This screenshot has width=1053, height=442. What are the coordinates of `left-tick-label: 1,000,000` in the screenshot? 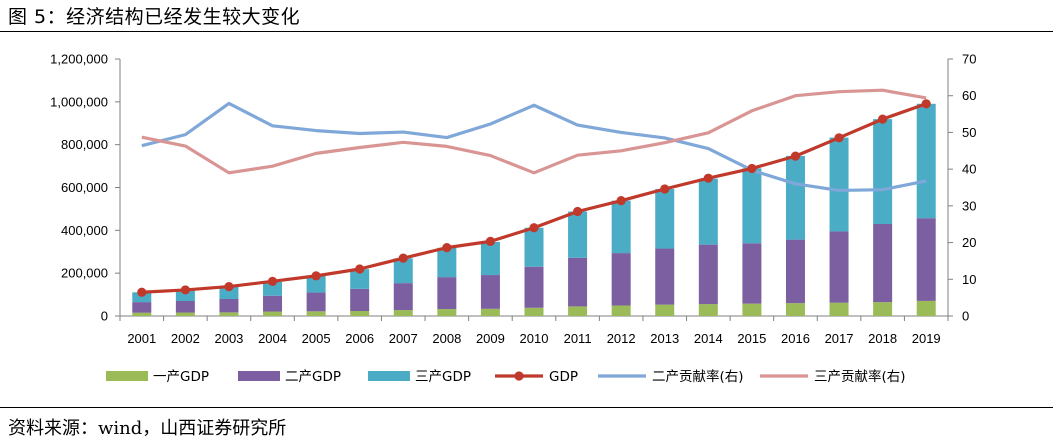 It's located at (79, 101).